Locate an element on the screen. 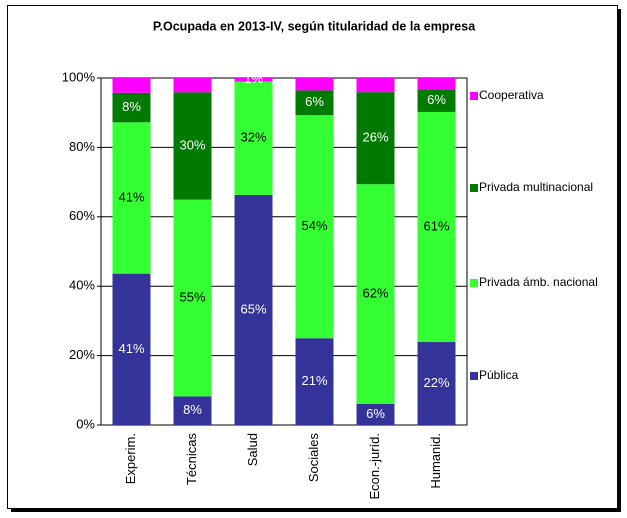 This screenshot has width=627, height=518. data-label: 1% is located at coordinates (253, 78).